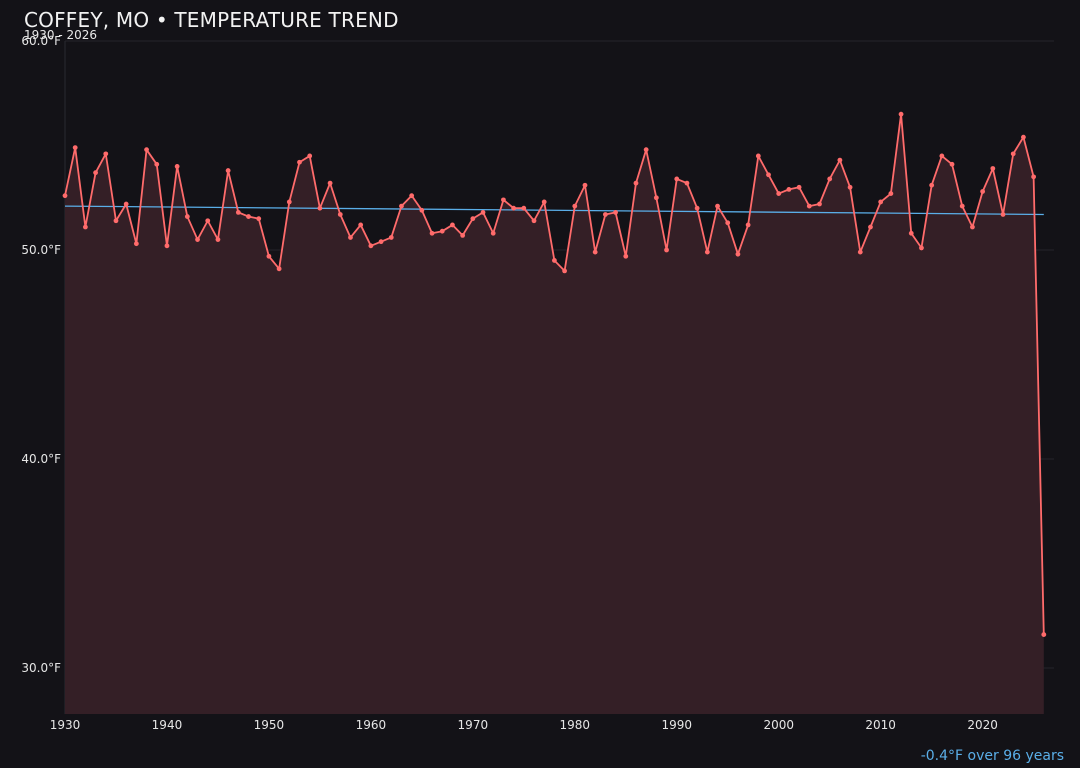 The height and width of the screenshot is (768, 1080). What do you see at coordinates (605, 214) in the screenshot?
I see `data-point-1983` at bounding box center [605, 214].